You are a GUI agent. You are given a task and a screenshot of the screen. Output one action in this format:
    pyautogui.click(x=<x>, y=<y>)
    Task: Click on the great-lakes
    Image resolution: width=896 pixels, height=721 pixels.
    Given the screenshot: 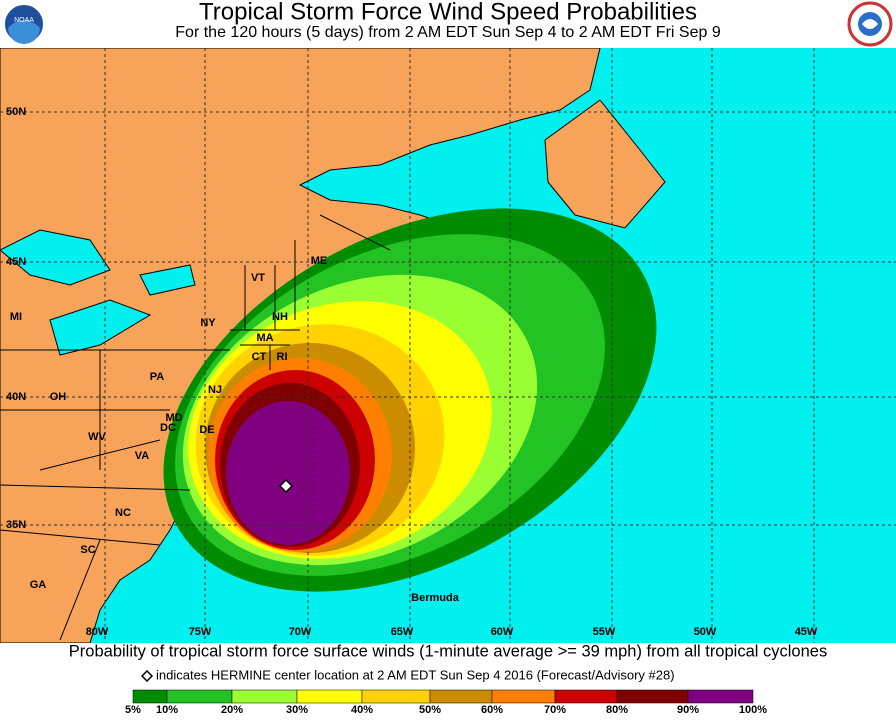 What is the action you would take?
    pyautogui.click(x=98, y=292)
    